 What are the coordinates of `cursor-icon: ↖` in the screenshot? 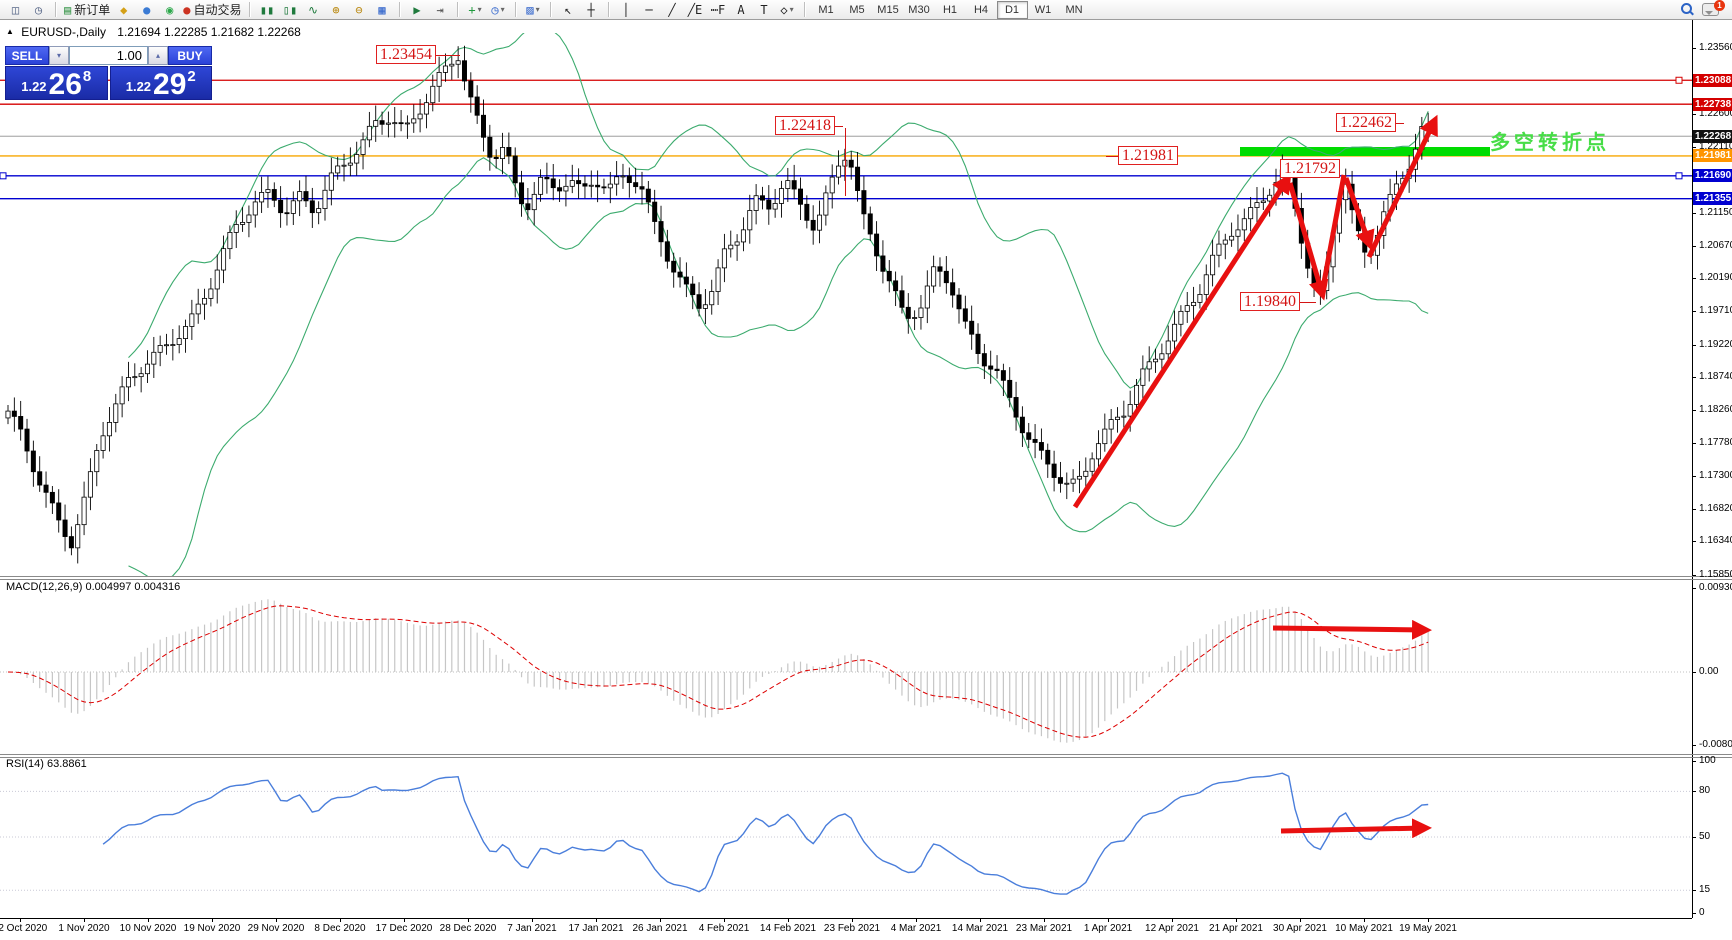 It's located at (568, 9).